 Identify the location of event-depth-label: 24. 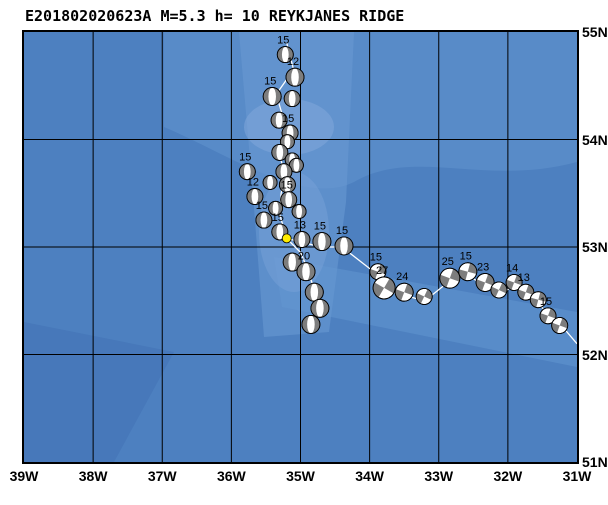
(402, 277).